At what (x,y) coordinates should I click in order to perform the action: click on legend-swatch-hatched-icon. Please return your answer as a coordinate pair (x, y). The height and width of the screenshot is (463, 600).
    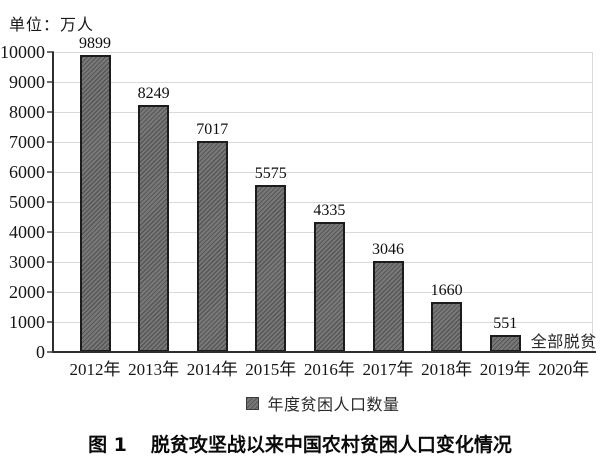
    Looking at the image, I should click on (253, 403).